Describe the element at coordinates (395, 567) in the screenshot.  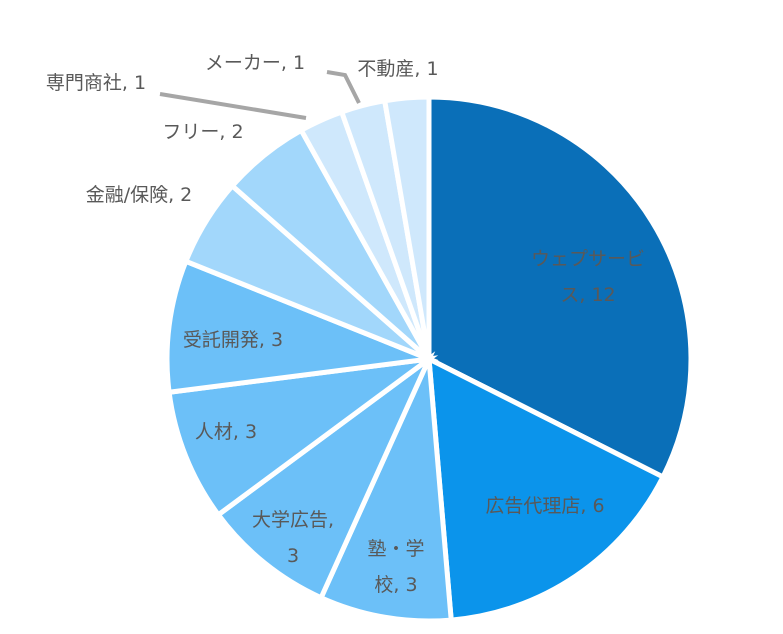
I see `data-label: 塾・学校, 3` at that location.